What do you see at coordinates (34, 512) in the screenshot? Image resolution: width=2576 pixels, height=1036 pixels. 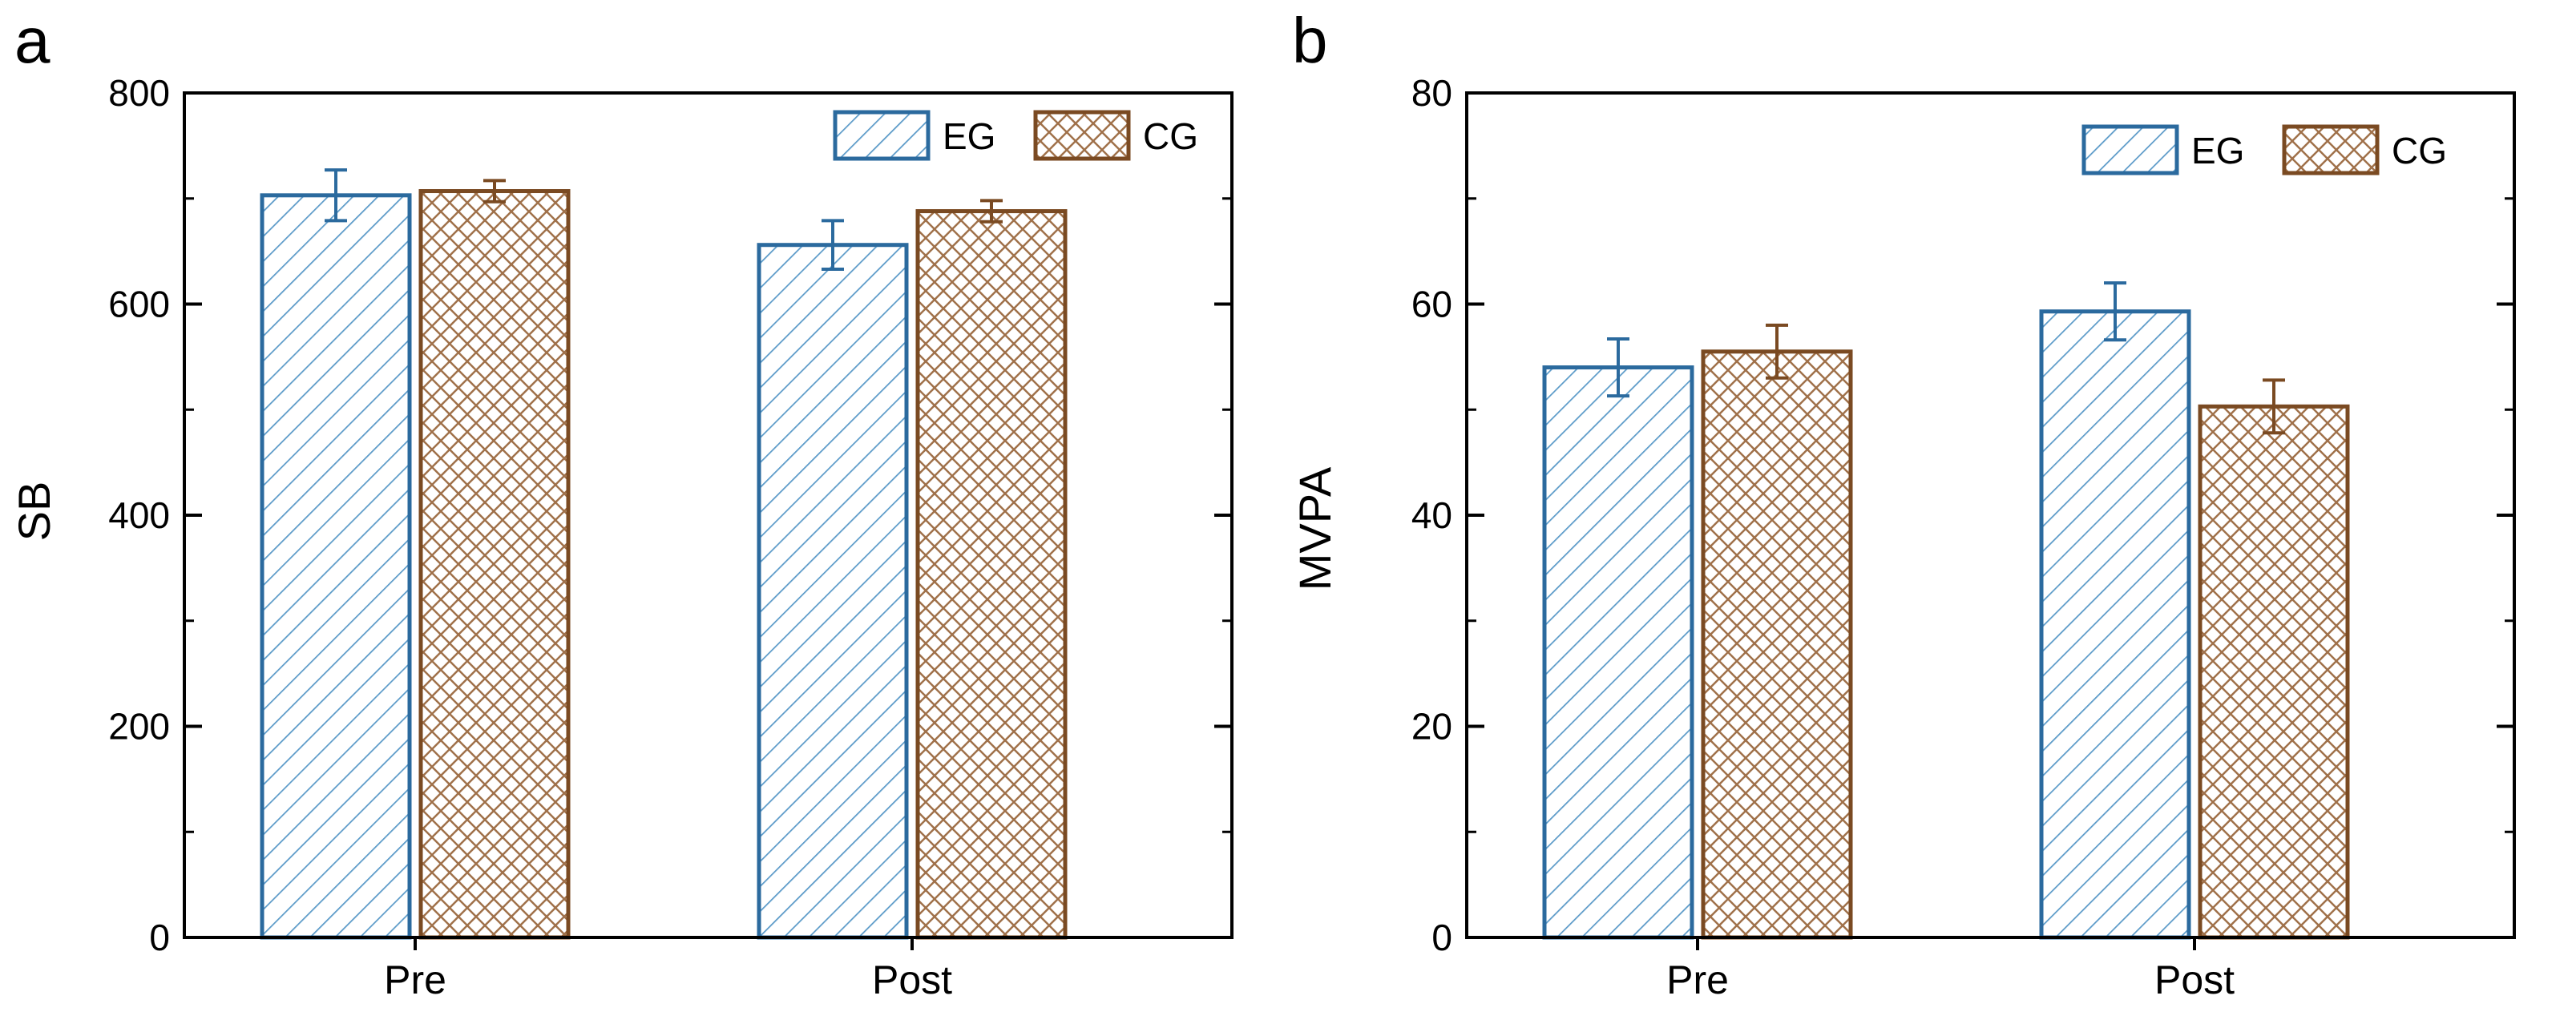 I see `y-axis-title: SB` at bounding box center [34, 512].